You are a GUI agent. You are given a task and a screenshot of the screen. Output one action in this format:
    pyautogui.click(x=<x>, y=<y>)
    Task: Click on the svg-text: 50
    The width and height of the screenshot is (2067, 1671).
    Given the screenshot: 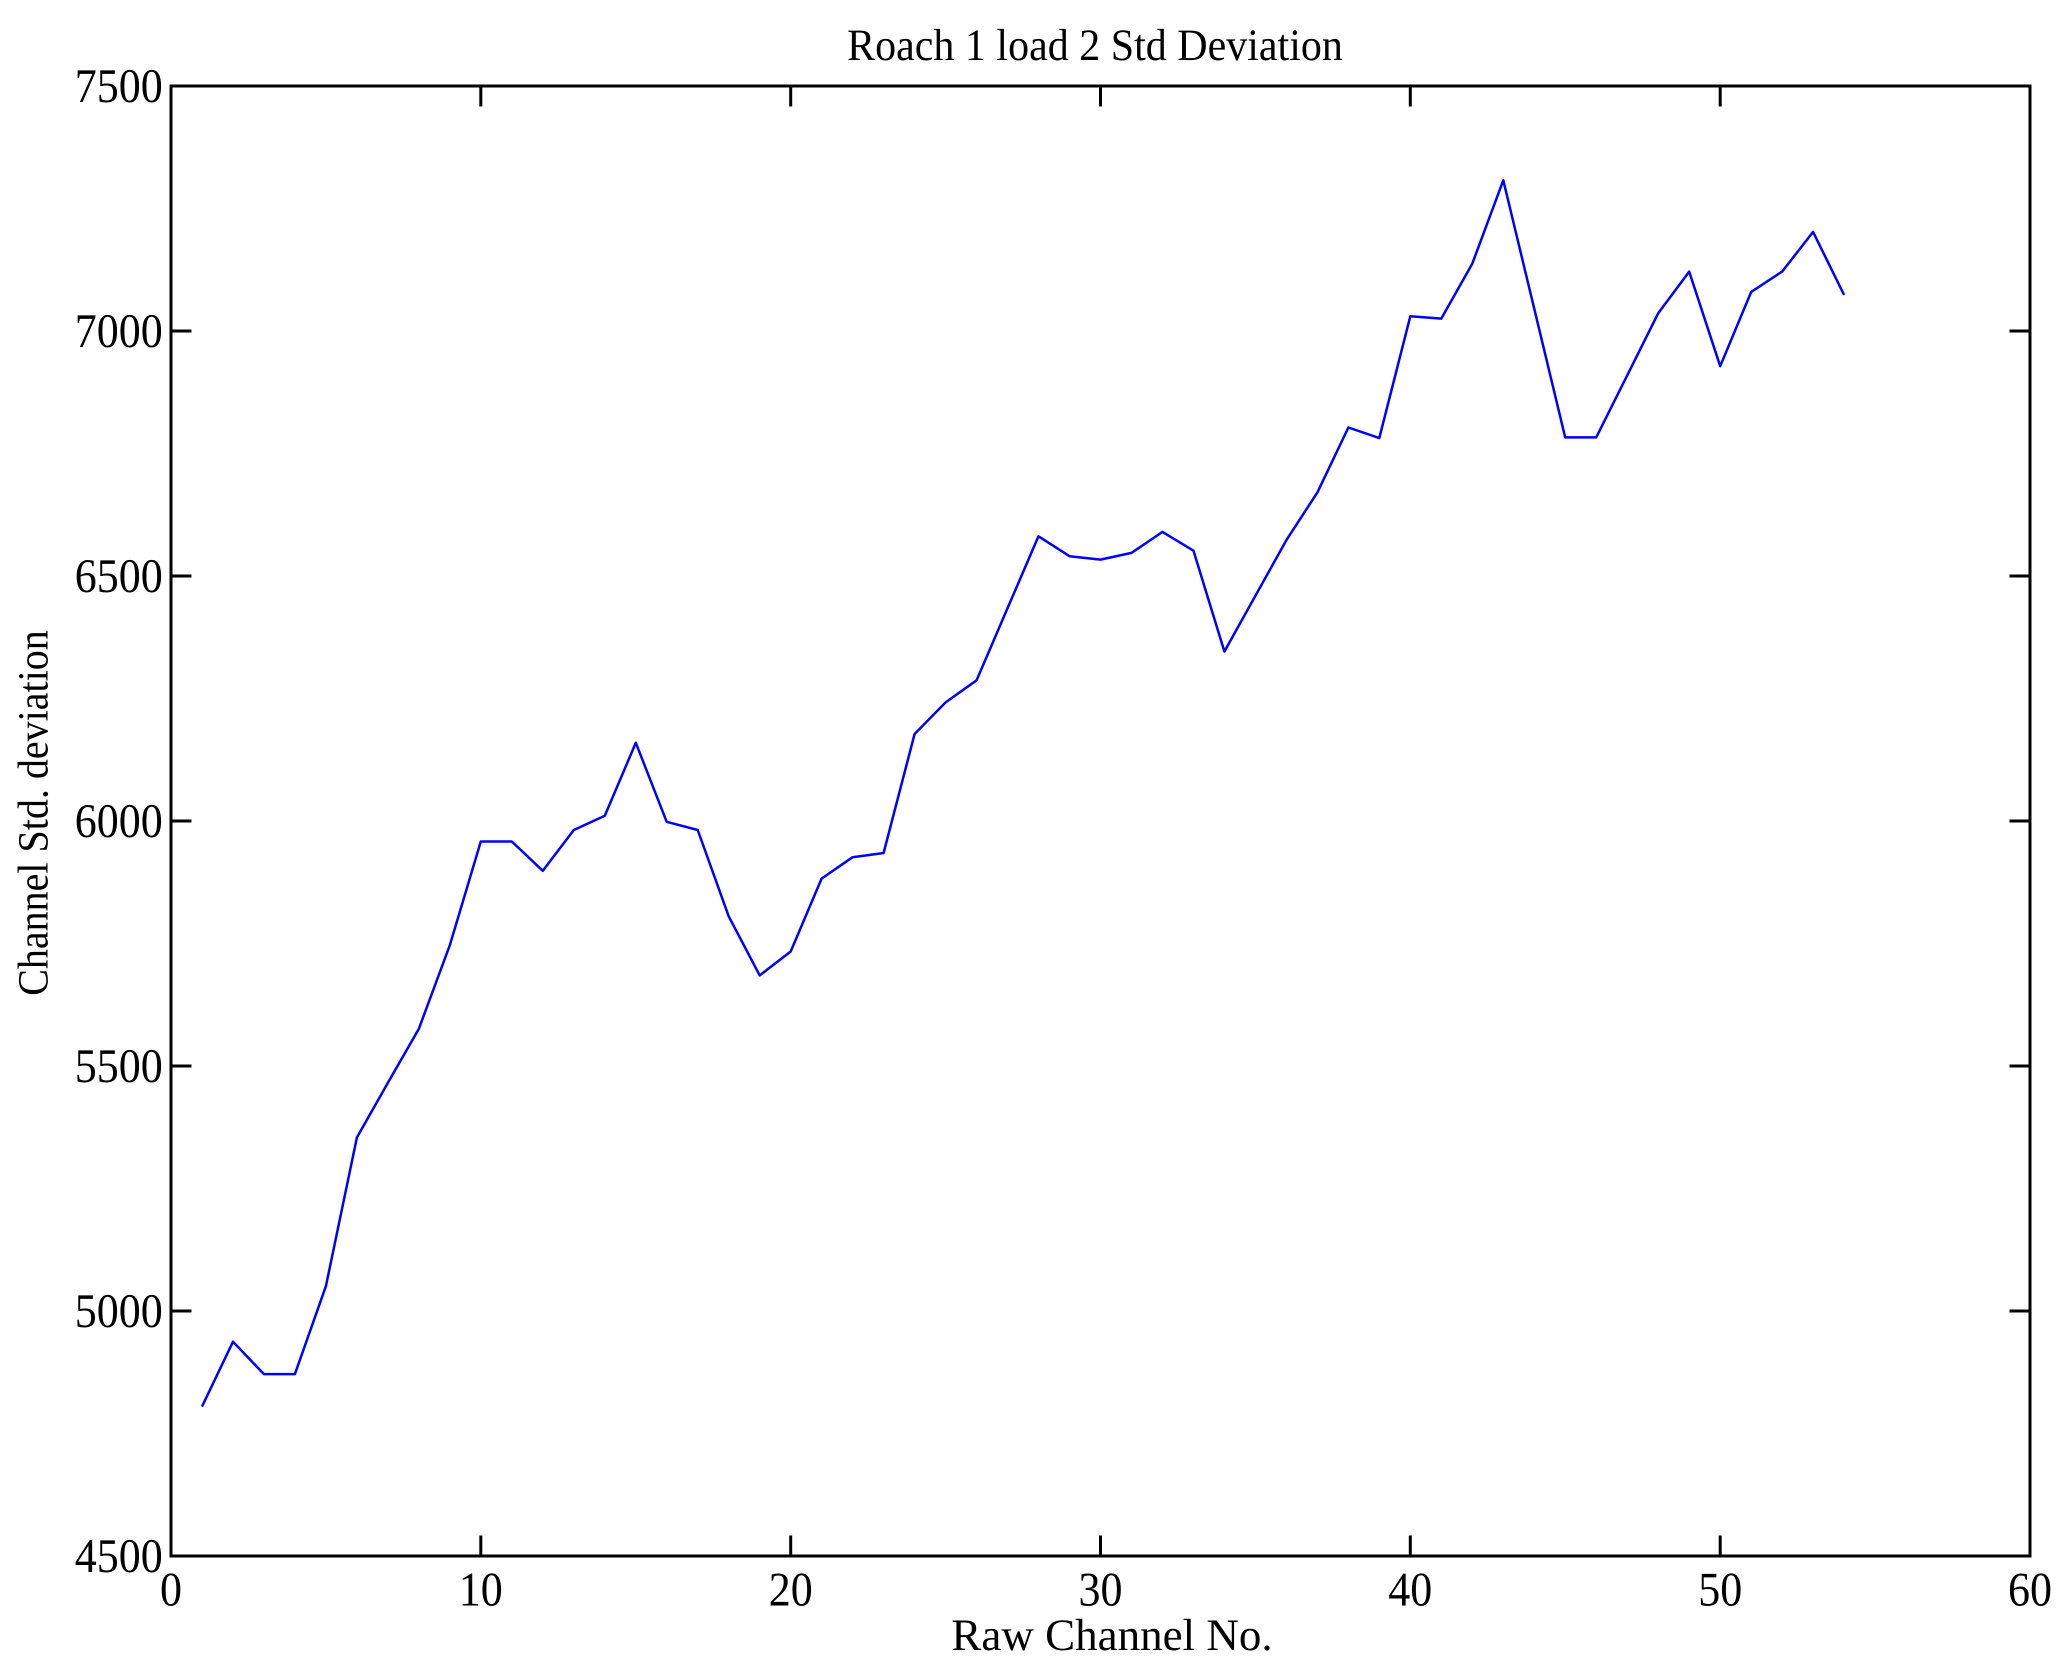 What is the action you would take?
    pyautogui.click(x=1720, y=1590)
    